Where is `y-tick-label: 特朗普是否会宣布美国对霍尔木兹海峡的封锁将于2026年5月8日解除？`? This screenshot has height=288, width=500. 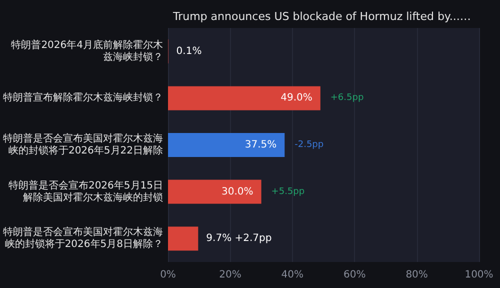
y-tick-label: 特朗普是否会宣布美国对霍尔木兹海峡的封锁将于2026年5月8日解除？ is located at coordinates (83, 238).